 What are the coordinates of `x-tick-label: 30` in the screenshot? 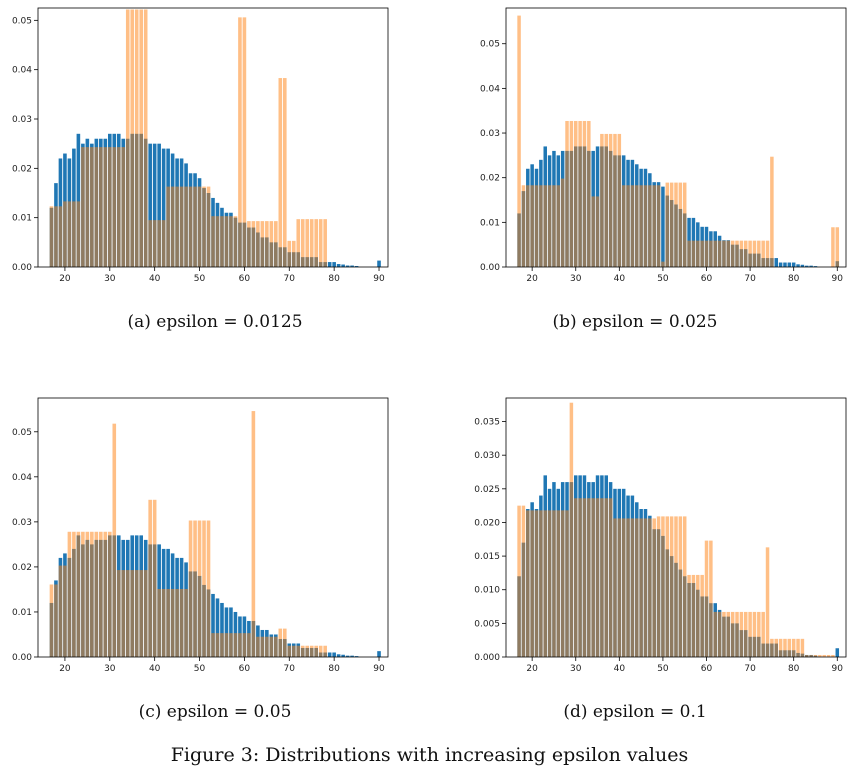 It's located at (576, 669).